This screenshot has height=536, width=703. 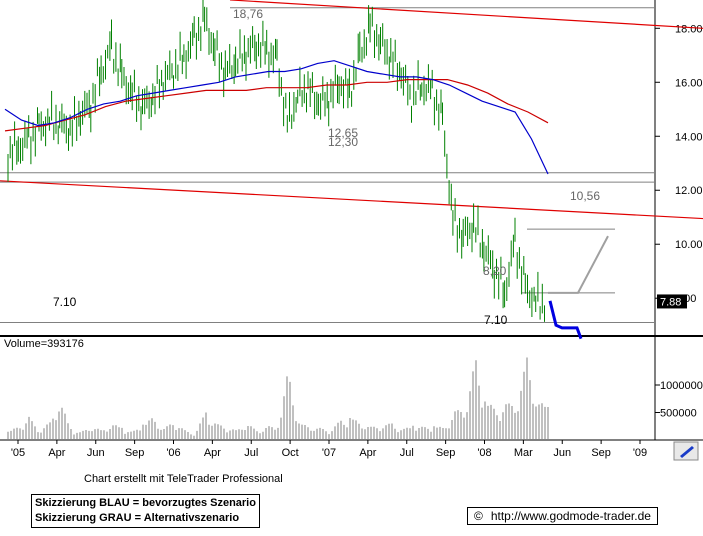 What do you see at coordinates (65, 302) in the screenshot?
I see `annotation-low-left: 7.10` at bounding box center [65, 302].